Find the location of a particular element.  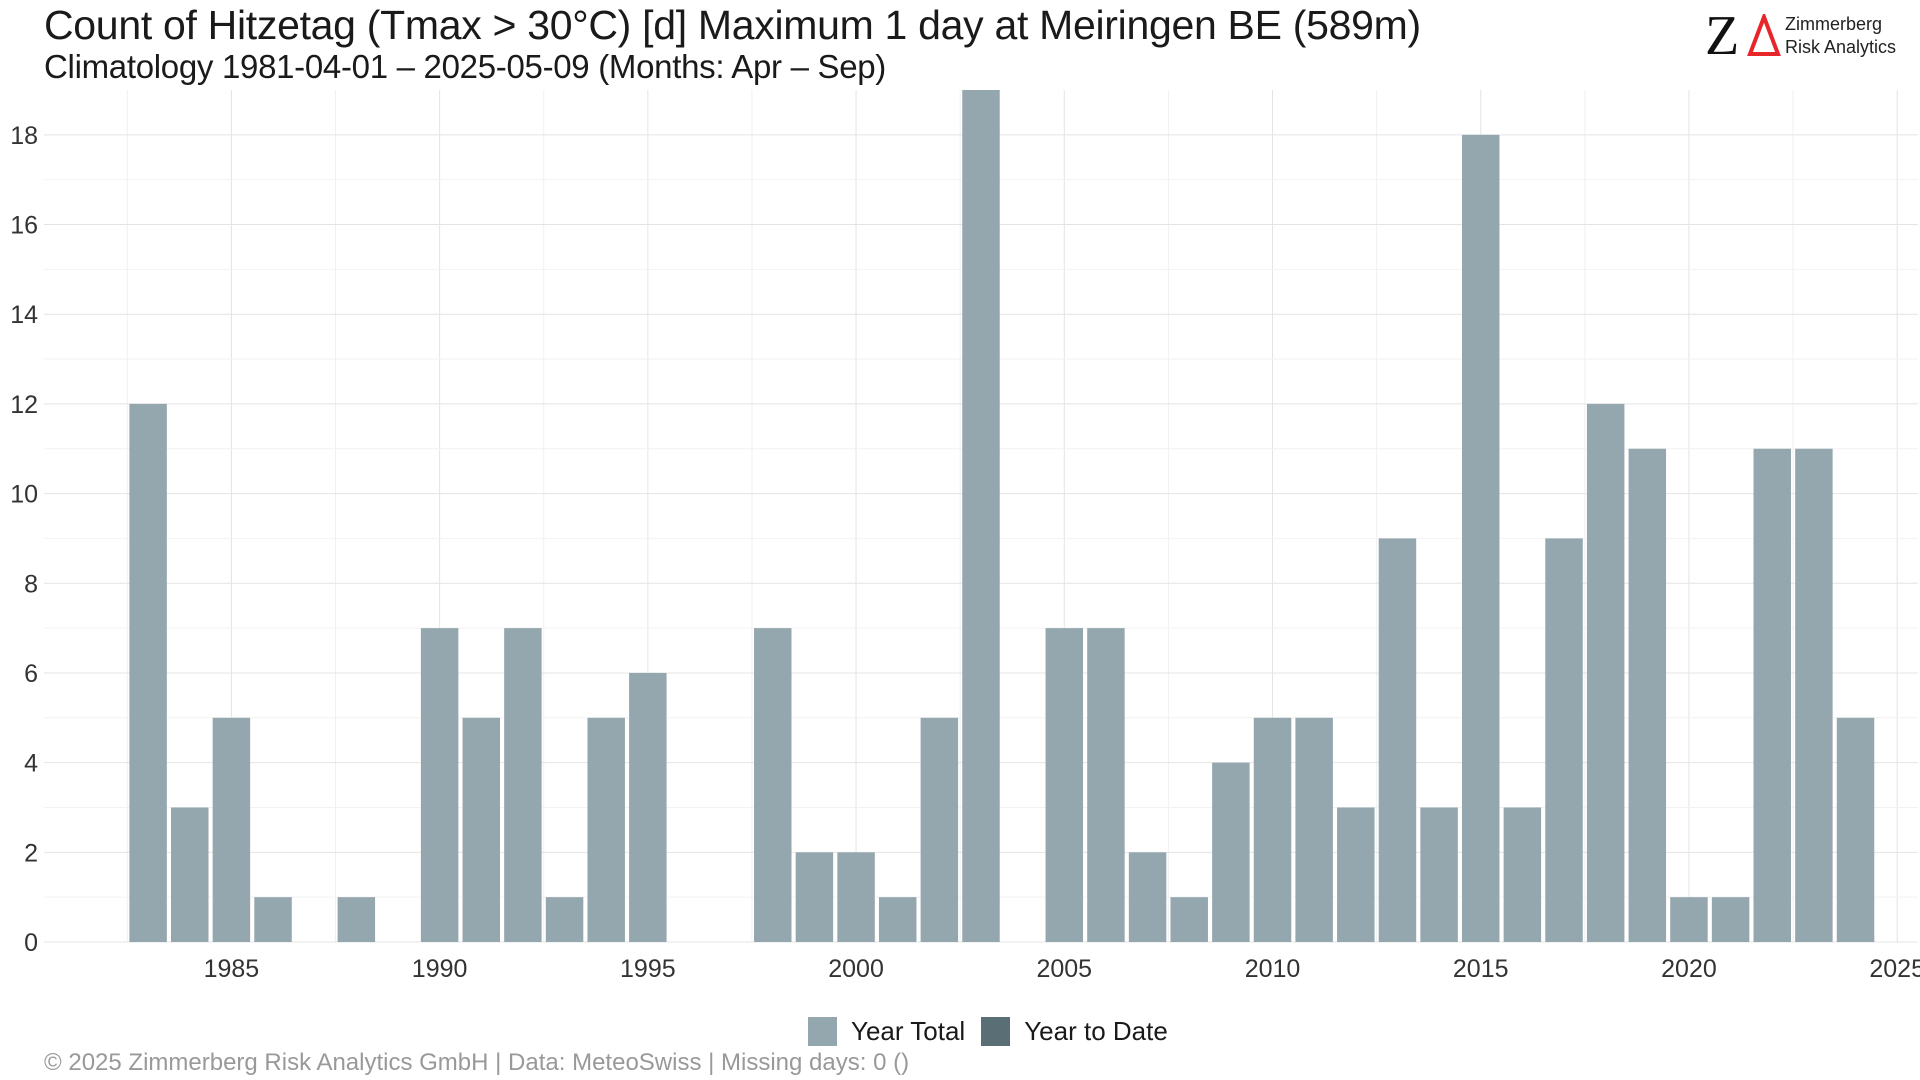

bar-2019 is located at coordinates (1647, 695).